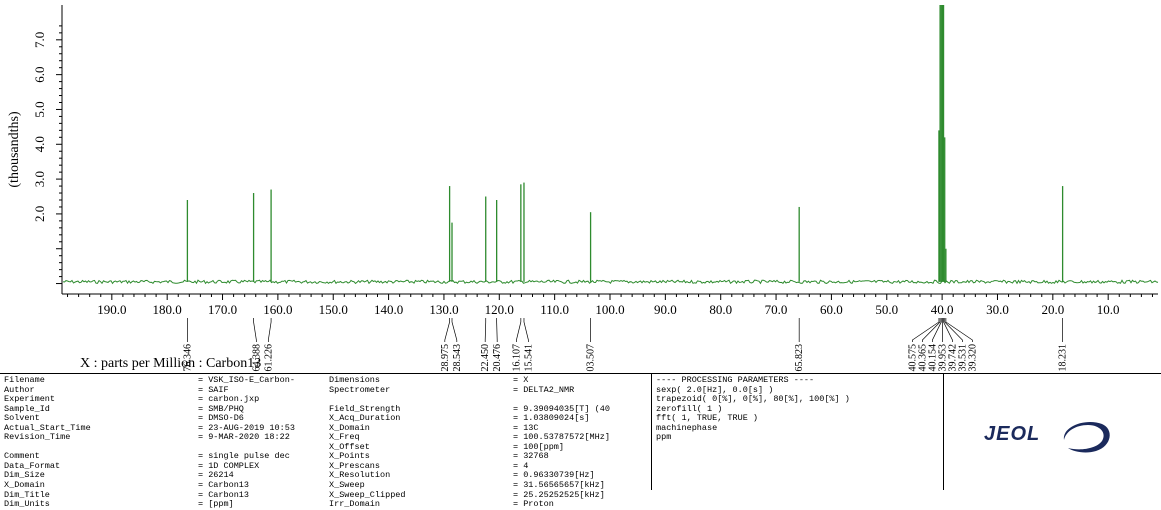 This screenshot has height=510, width=1161. I want to click on param-value: = 9-MAR-2020 18:22, so click(246, 438).